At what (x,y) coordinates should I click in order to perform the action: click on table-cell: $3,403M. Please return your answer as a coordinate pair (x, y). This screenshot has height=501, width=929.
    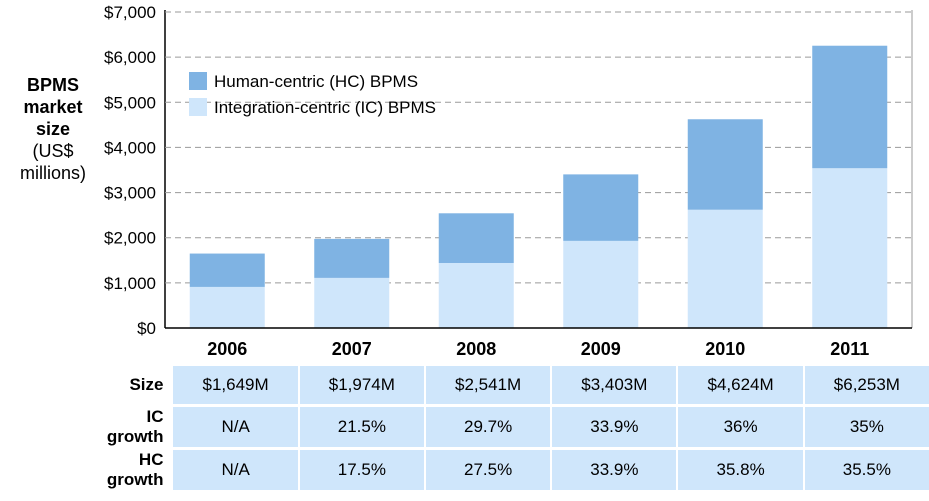
    Looking at the image, I should click on (613, 385).